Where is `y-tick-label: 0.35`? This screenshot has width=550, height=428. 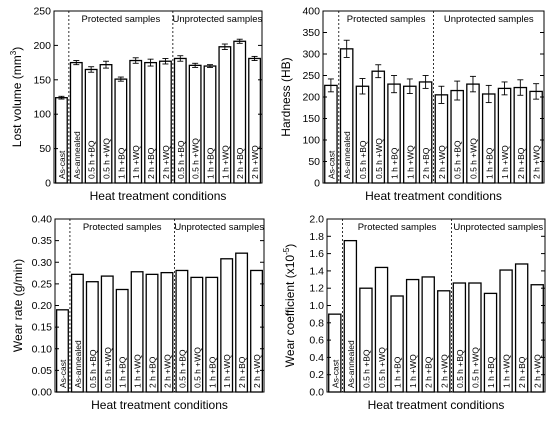 y-tick-label: 0.35 is located at coordinates (42, 241).